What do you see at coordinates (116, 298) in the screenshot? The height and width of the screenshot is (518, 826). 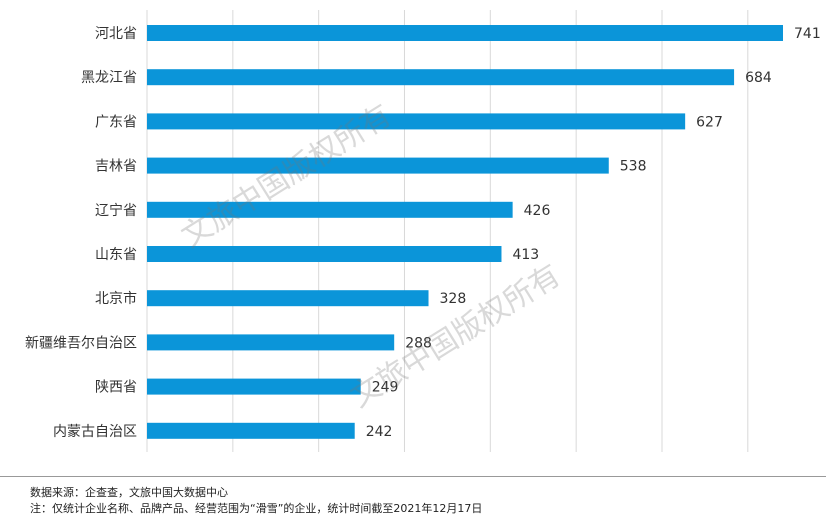 I see `category-label: 北京市` at bounding box center [116, 298].